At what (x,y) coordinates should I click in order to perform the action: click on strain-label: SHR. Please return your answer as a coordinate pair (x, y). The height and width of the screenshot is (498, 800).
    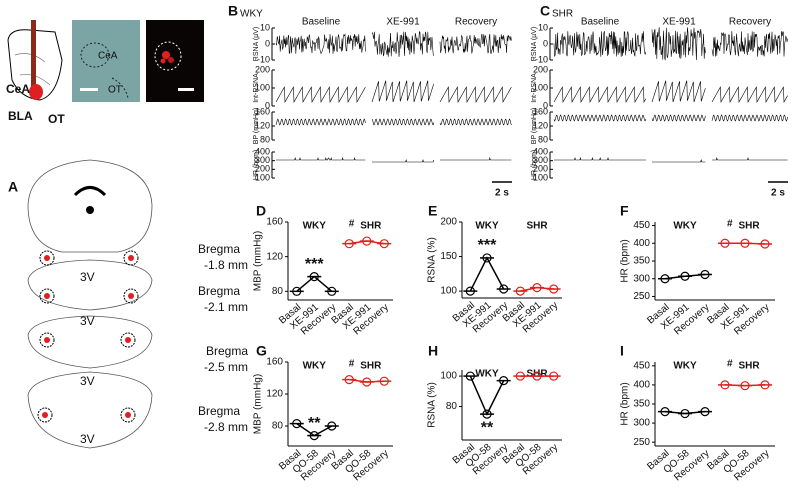
    Looking at the image, I should click on (562, 14).